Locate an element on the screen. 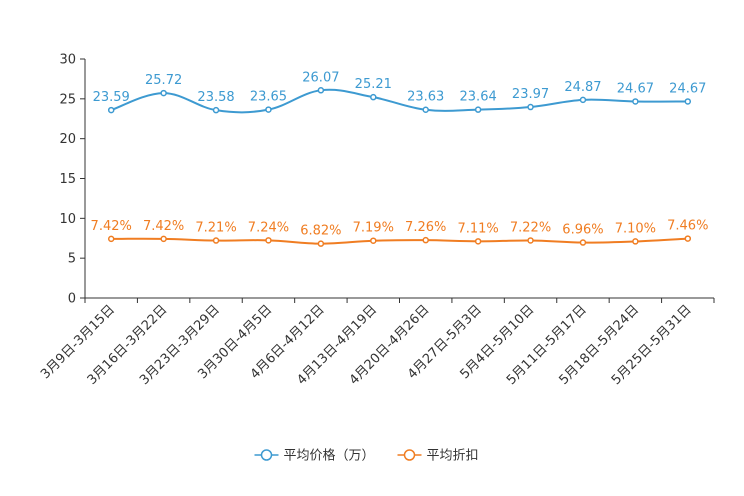  data-label: 25.72 is located at coordinates (163, 80).